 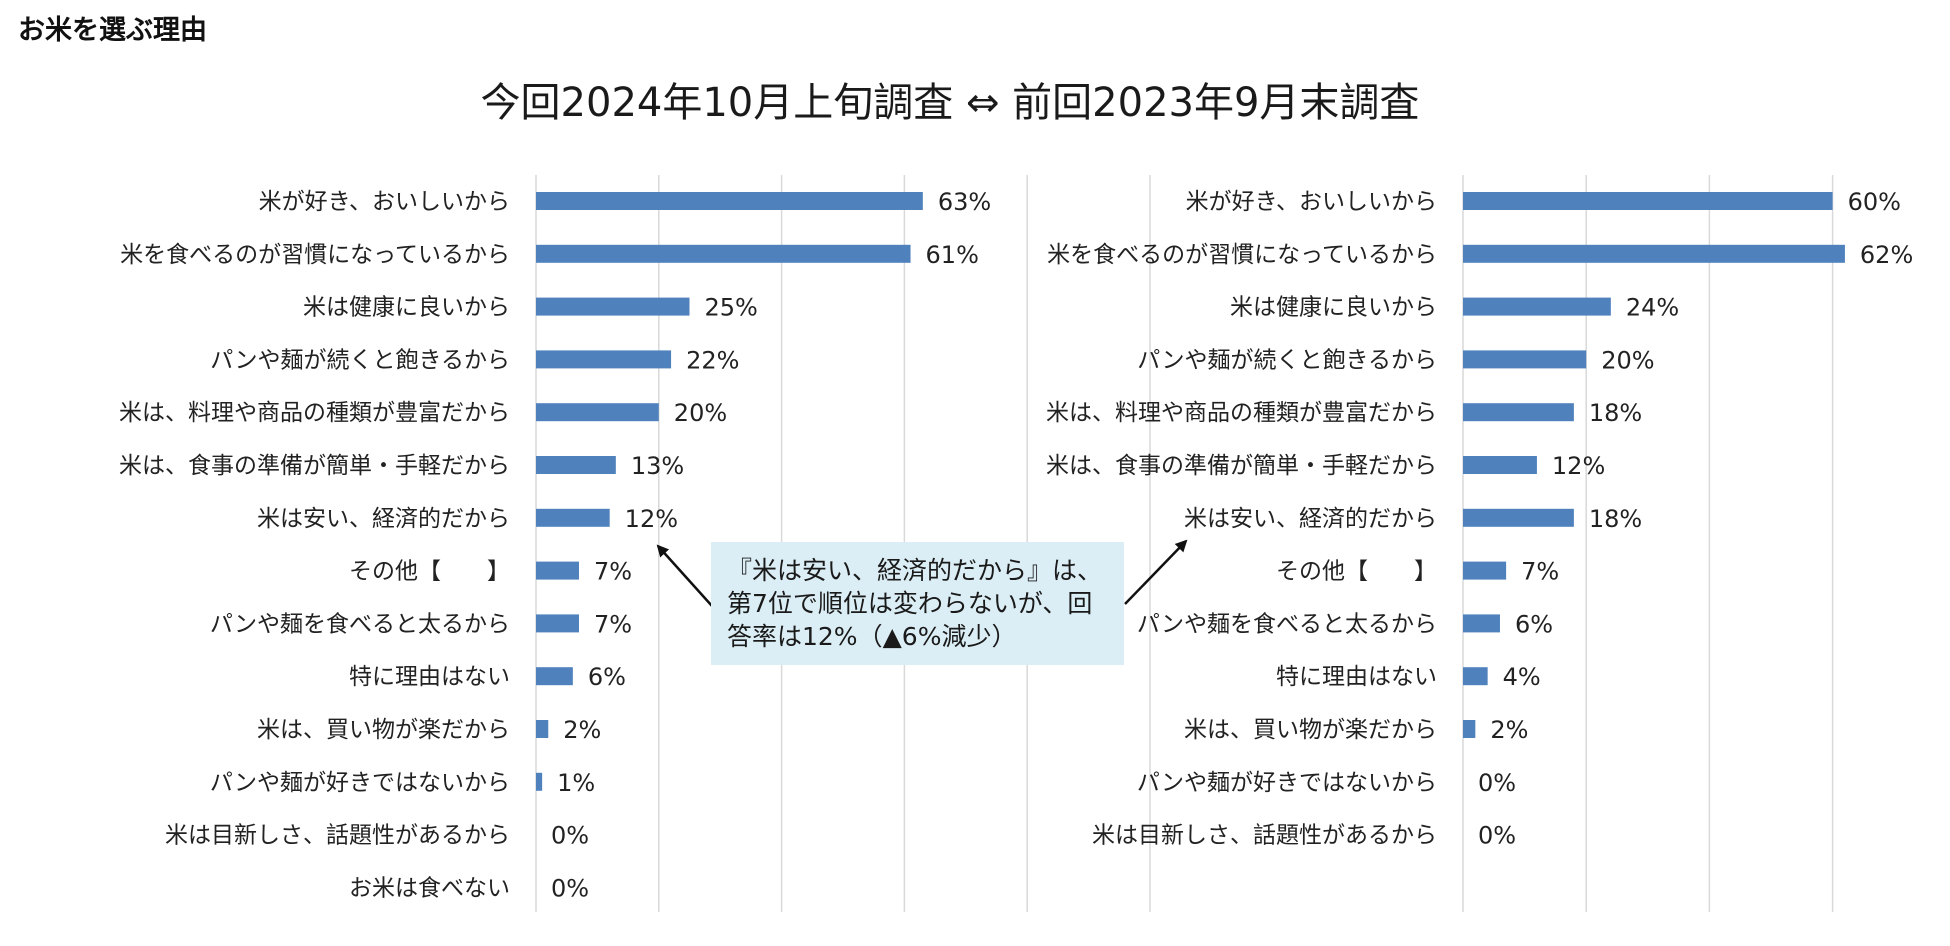 What do you see at coordinates (1287, 360) in the screenshot?
I see `previous-category-label: パンや麺が続くと飽きるから` at bounding box center [1287, 360].